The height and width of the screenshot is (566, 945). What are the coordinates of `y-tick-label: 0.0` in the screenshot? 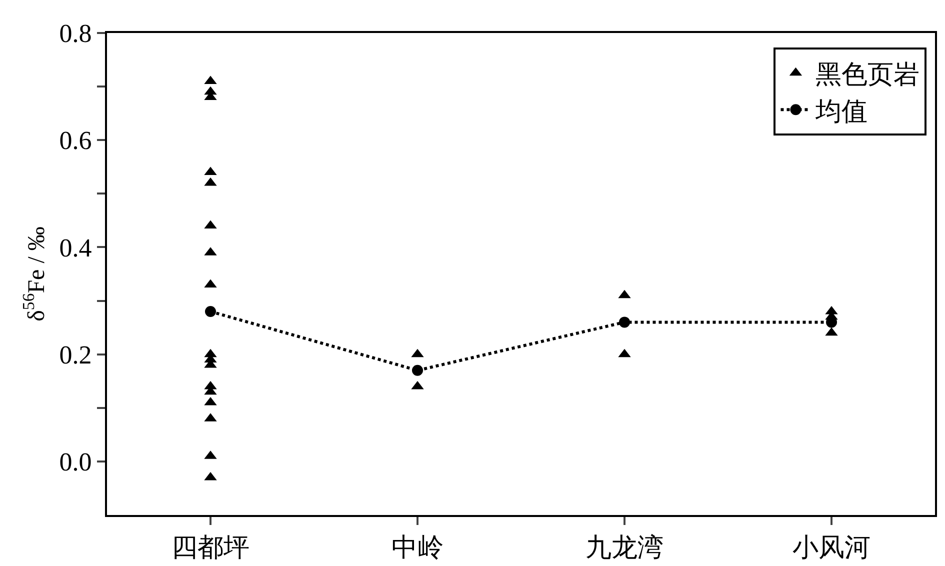 It's located at (75, 462).